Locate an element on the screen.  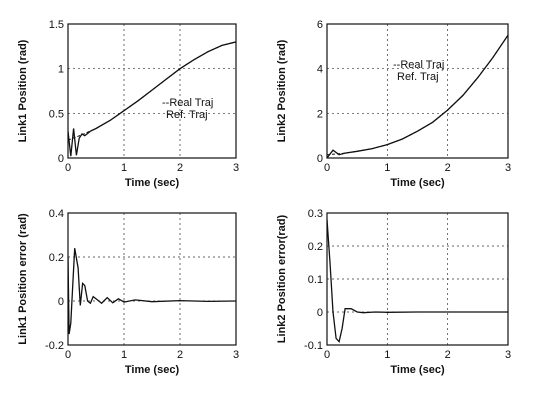
y-tick-label: 0.3 is located at coordinates (315, 214).